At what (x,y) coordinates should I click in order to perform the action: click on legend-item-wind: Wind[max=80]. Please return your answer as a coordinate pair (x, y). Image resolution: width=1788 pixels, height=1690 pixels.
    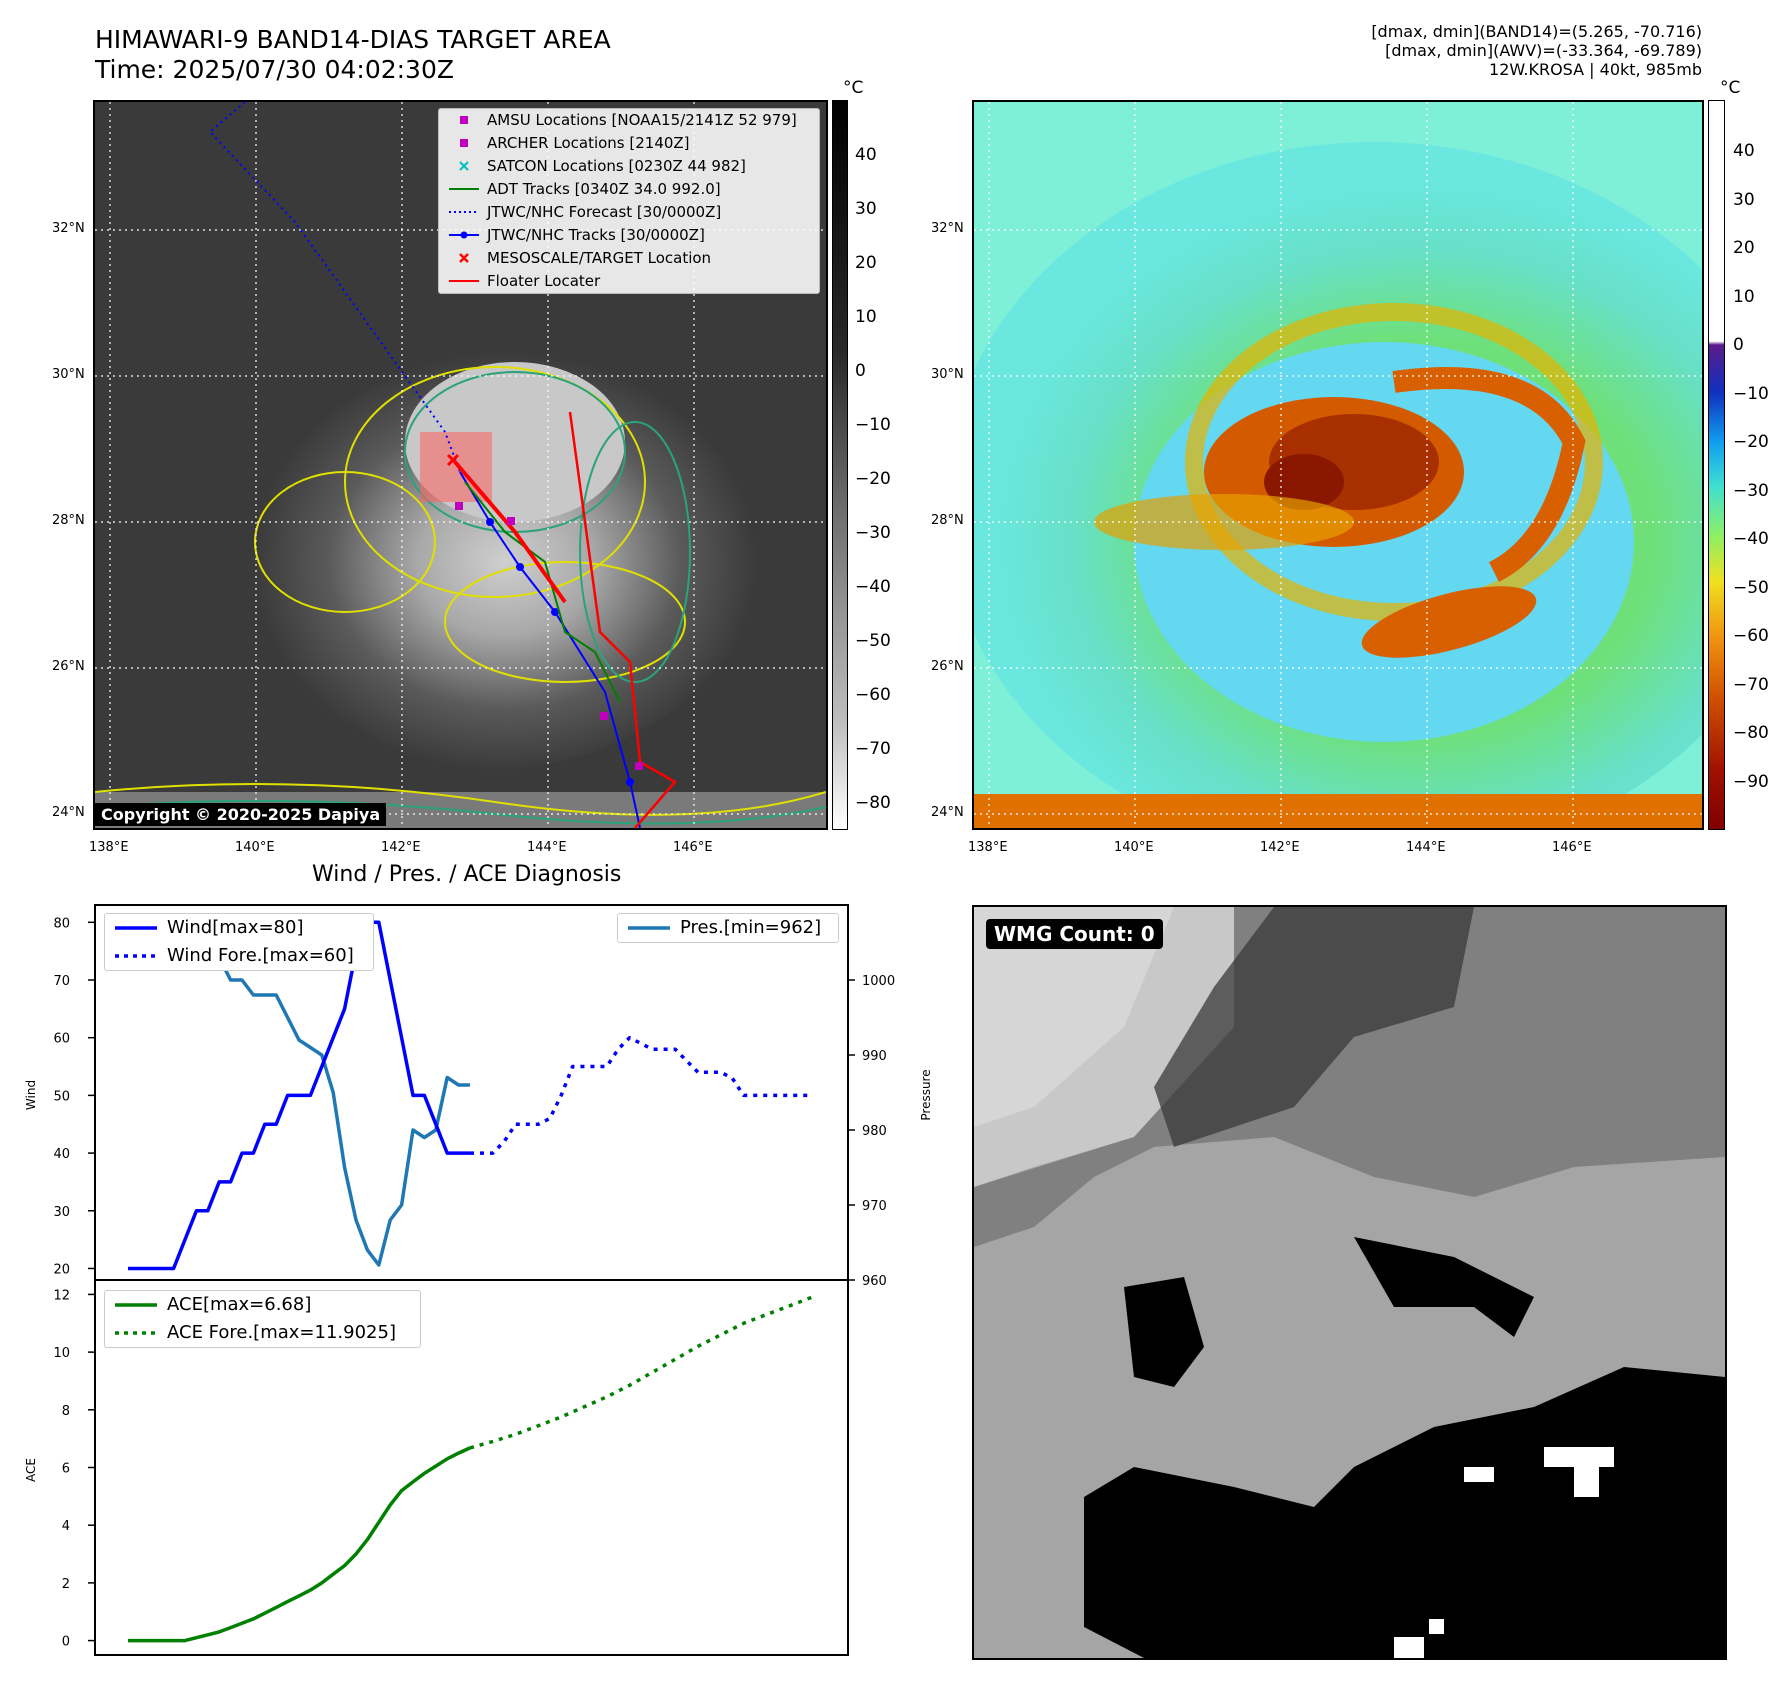
    Looking at the image, I should click on (239, 928).